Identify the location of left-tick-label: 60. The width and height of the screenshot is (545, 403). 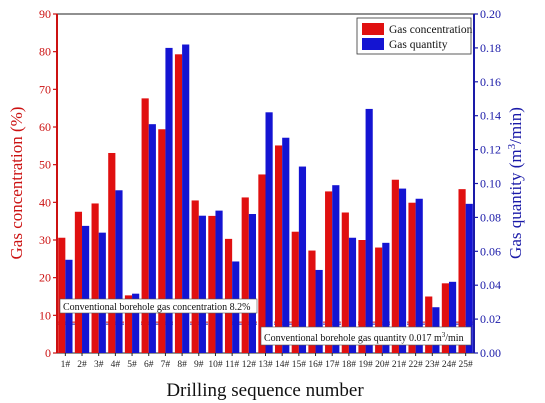
(45, 127).